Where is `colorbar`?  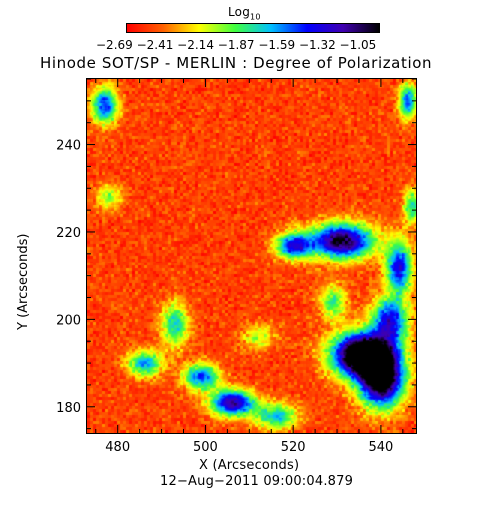
colorbar is located at coordinates (253, 28).